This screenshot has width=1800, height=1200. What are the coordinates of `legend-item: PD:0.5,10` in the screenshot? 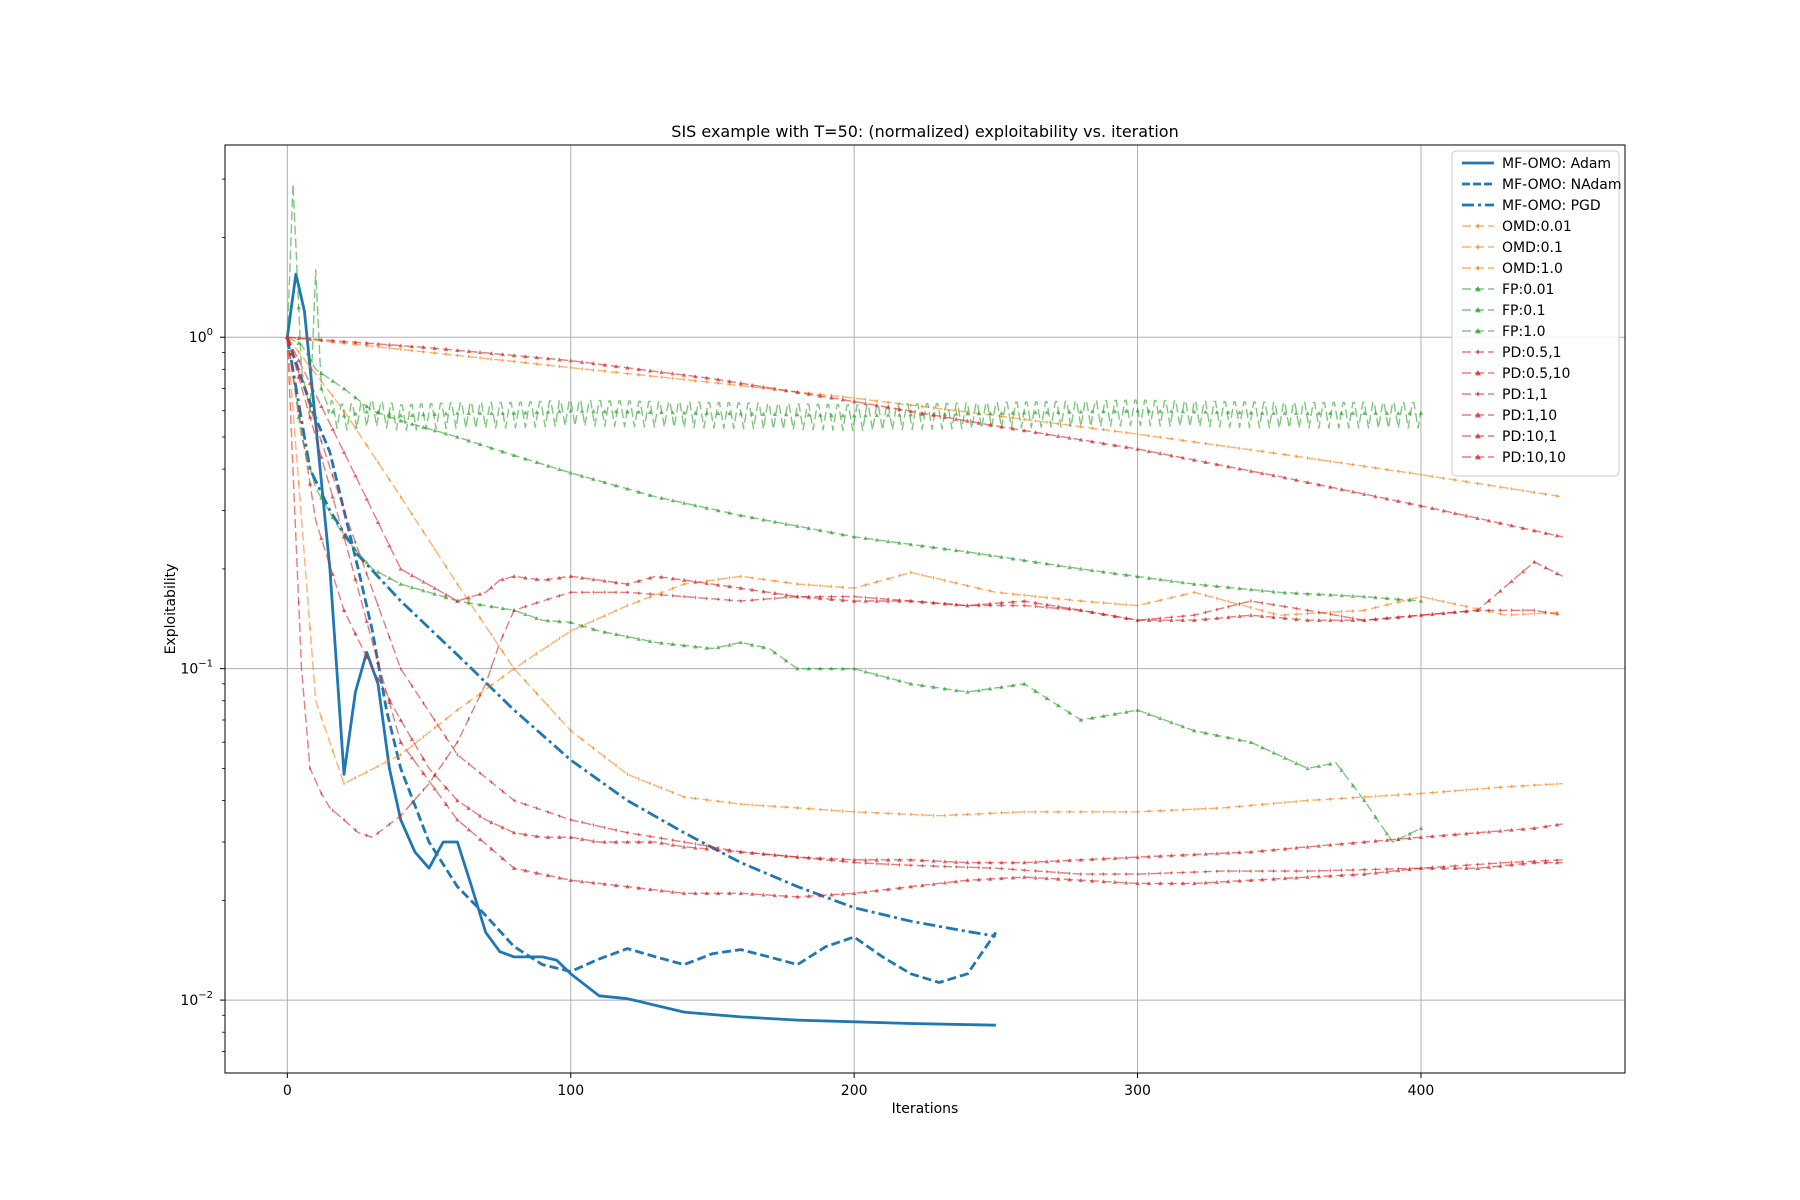 It's located at (1516, 374).